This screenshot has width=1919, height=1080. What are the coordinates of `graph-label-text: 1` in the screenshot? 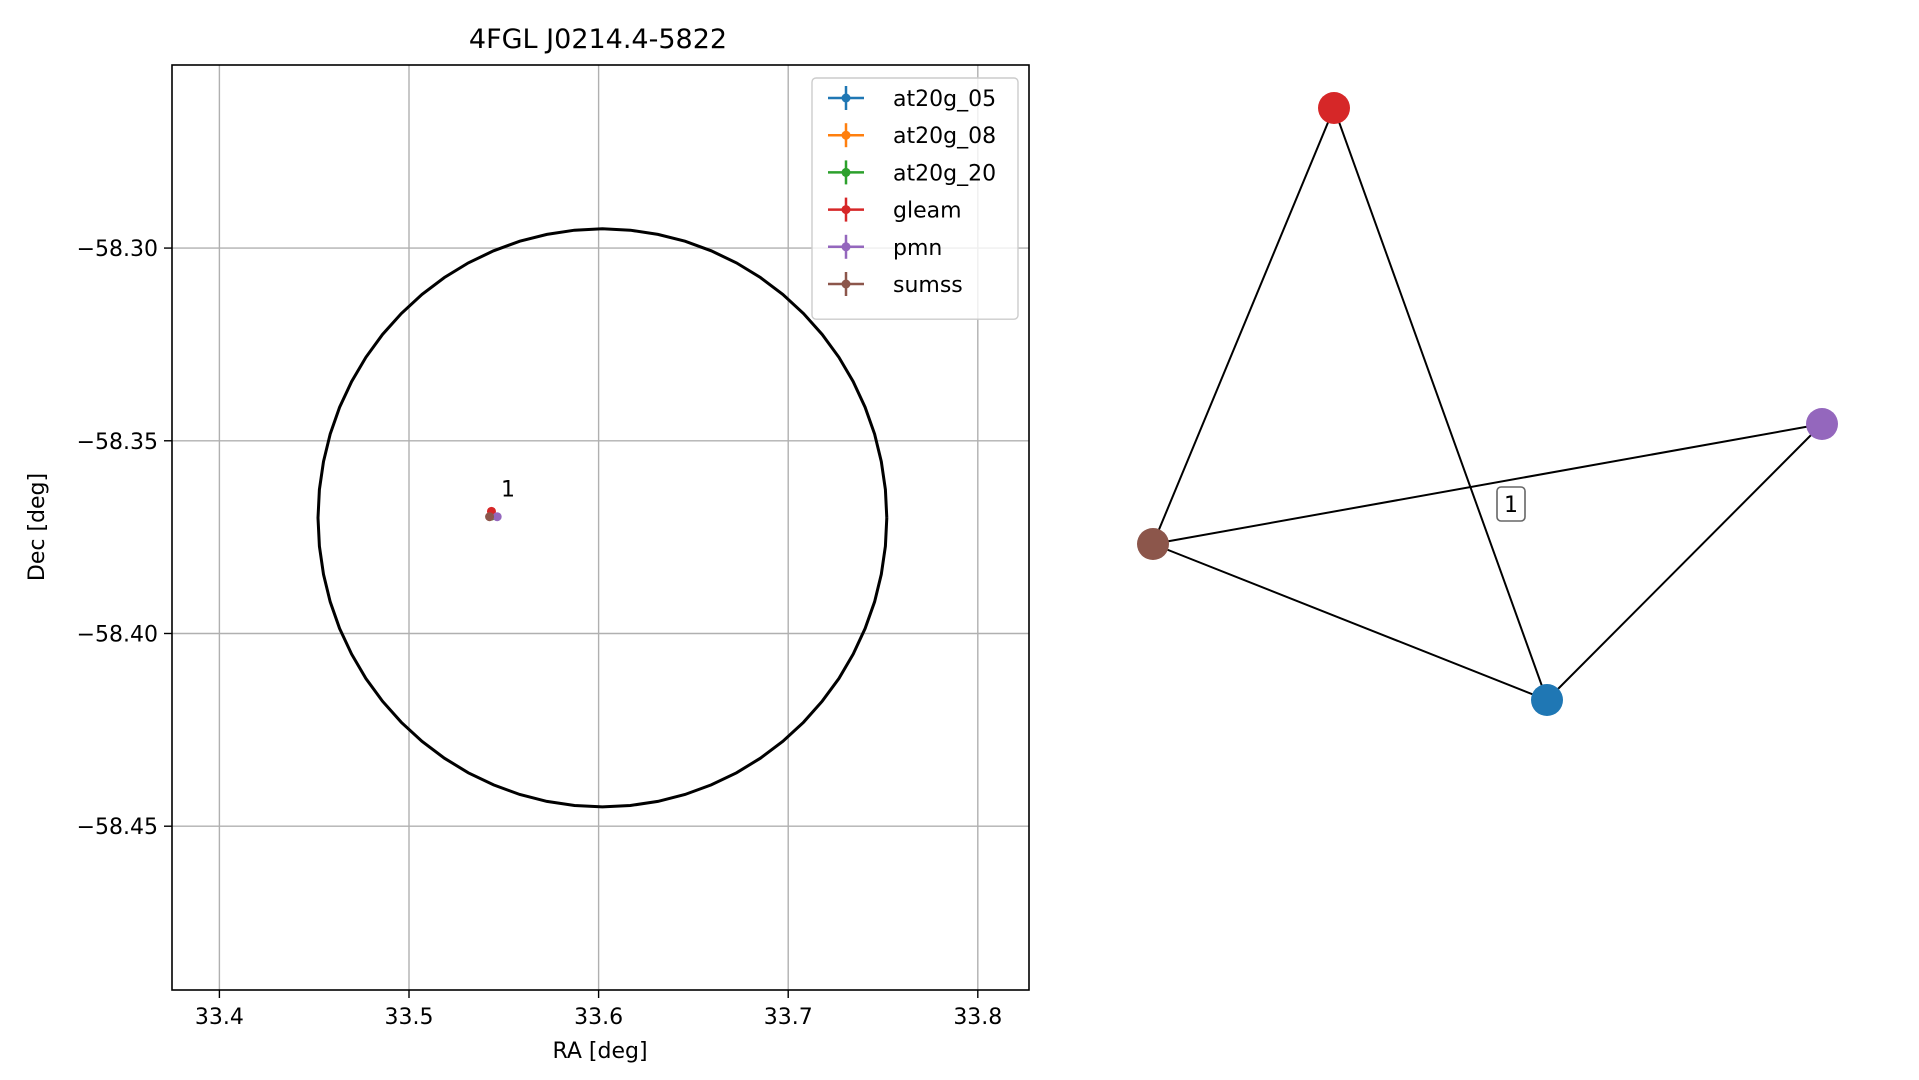 It's located at (1511, 505).